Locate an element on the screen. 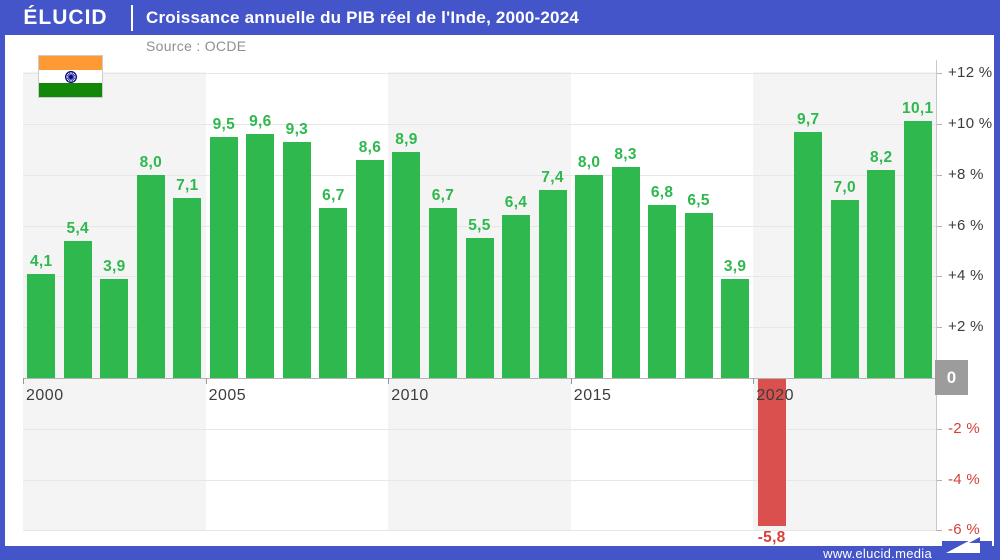  y-axis-line is located at coordinates (936, 295).